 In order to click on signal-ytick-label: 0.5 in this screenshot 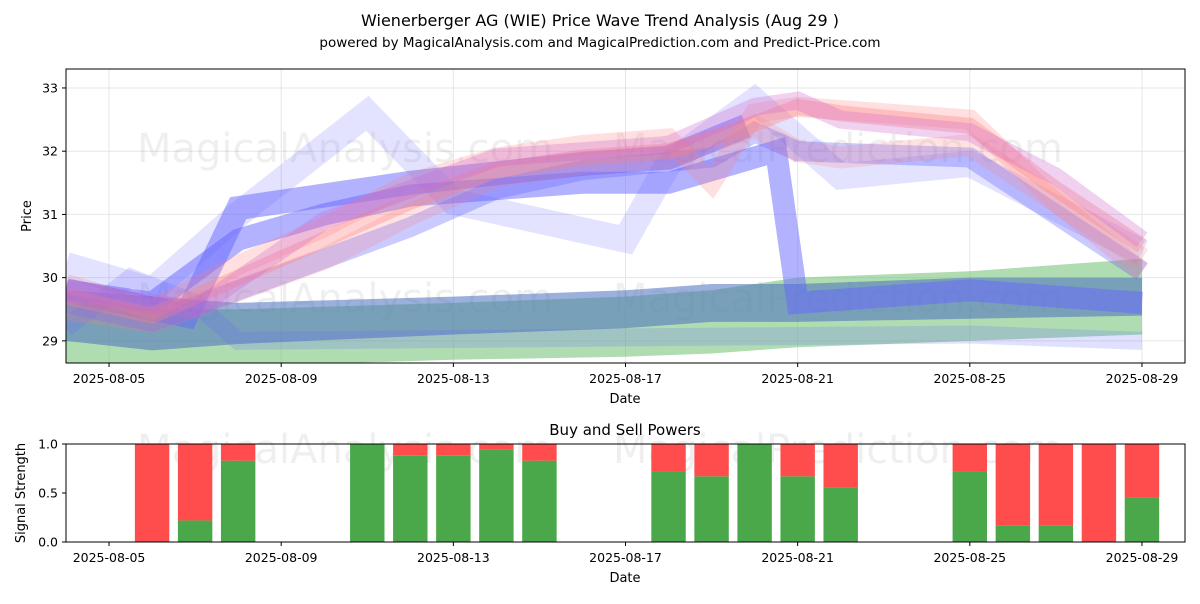, I will do `click(48, 493)`.